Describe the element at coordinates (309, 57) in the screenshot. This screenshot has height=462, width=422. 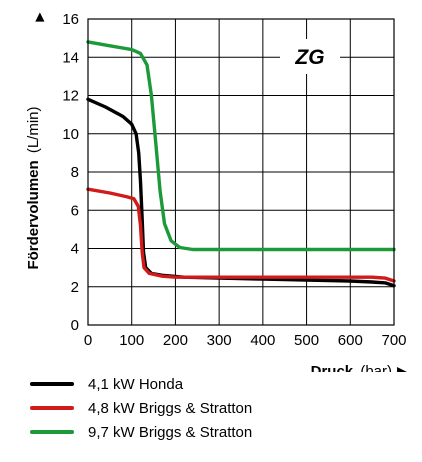
I see `badge-label: ZG` at that location.